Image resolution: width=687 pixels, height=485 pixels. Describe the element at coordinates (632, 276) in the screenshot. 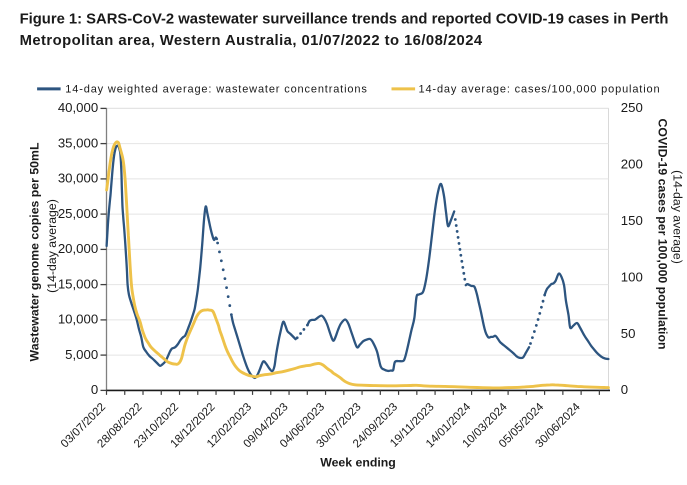

I see `svg-text: 100` at that location.